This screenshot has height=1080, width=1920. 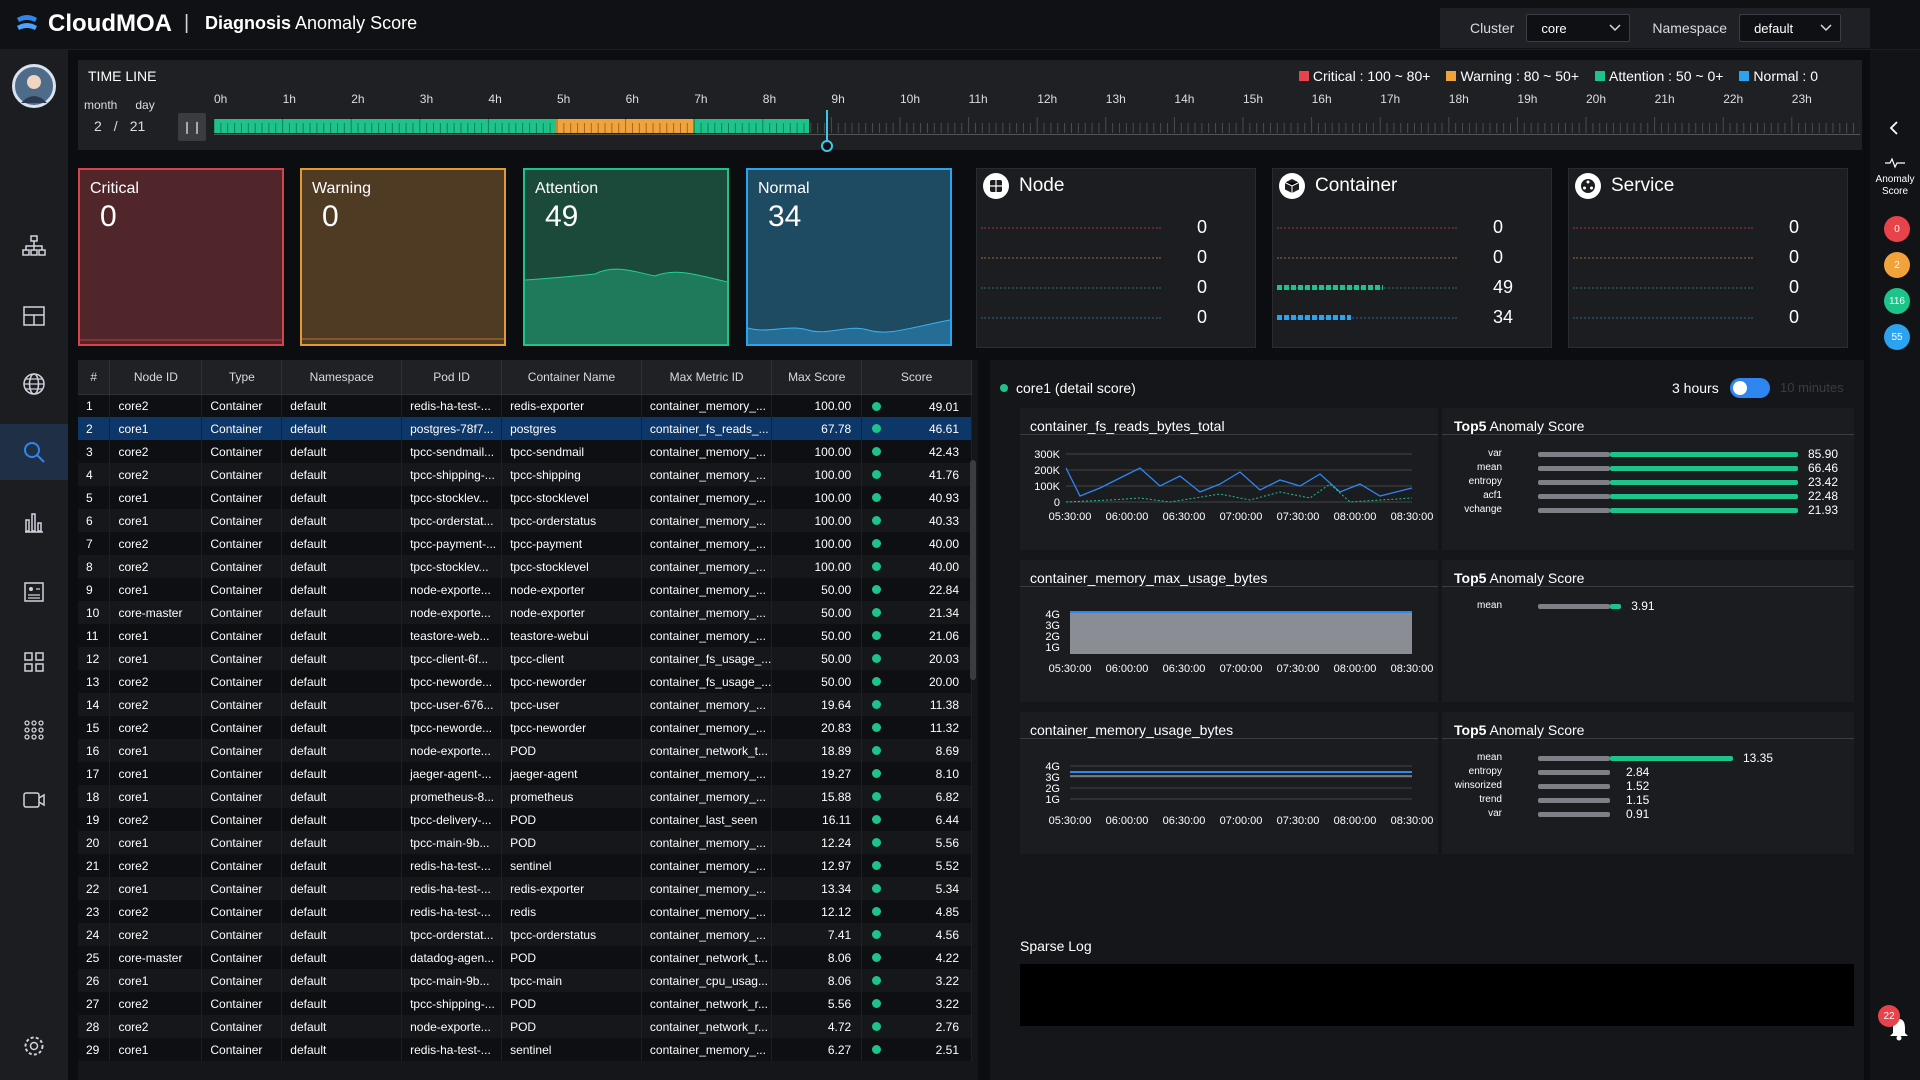 I want to click on settings-gear-icon, so click(x=34, y=1046).